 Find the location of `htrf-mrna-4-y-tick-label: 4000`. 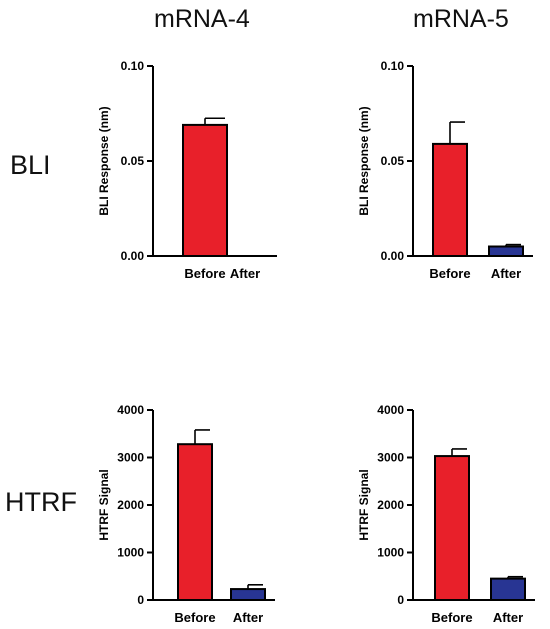

htrf-mrna-4-y-tick-label: 4000 is located at coordinates (130, 410).